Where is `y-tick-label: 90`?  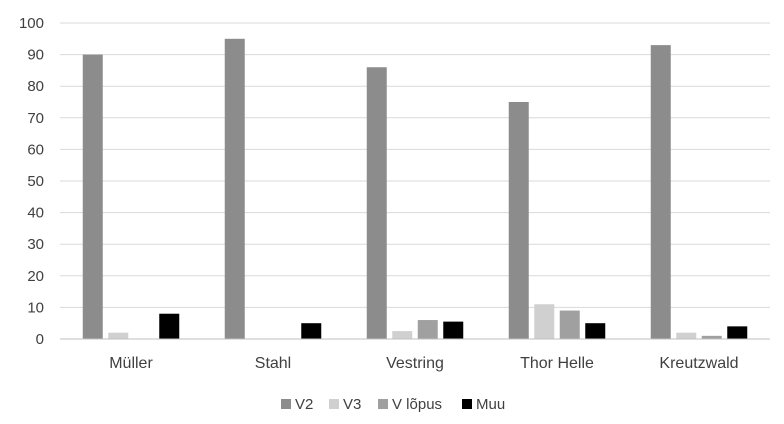
y-tick-label: 90 is located at coordinates (35, 55).